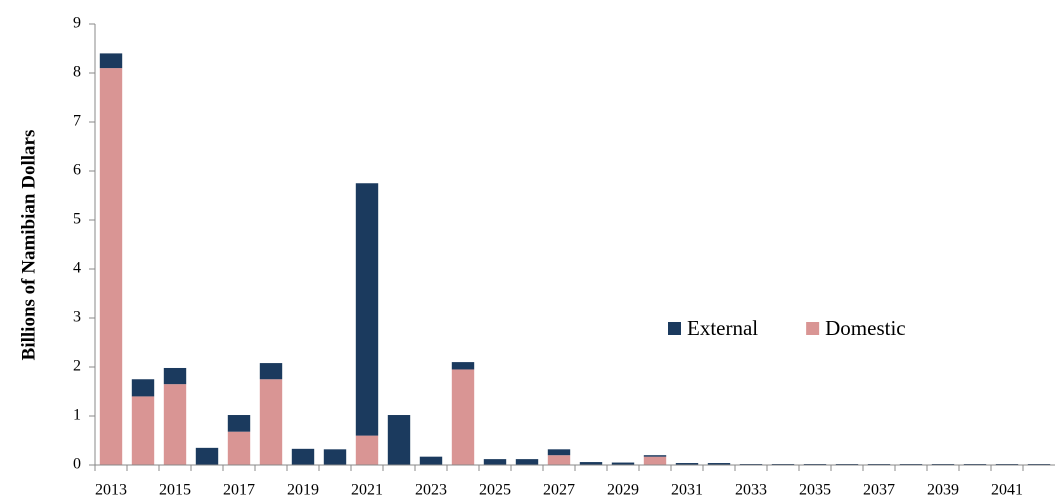 The height and width of the screenshot is (497, 1056). Describe the element at coordinates (687, 489) in the screenshot. I see `x-tick-label: 2031` at that location.